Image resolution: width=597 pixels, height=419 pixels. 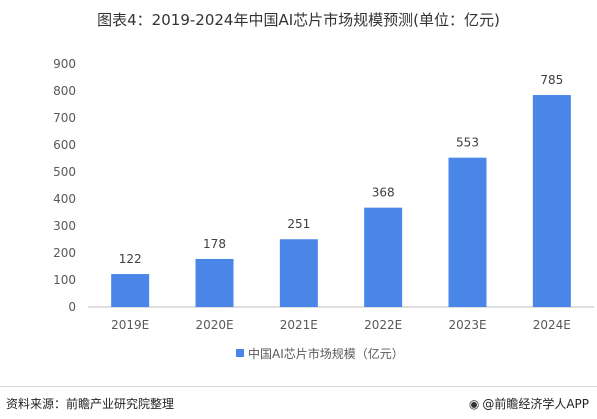 What do you see at coordinates (240, 353) in the screenshot?
I see `legend-swatch` at bounding box center [240, 353].